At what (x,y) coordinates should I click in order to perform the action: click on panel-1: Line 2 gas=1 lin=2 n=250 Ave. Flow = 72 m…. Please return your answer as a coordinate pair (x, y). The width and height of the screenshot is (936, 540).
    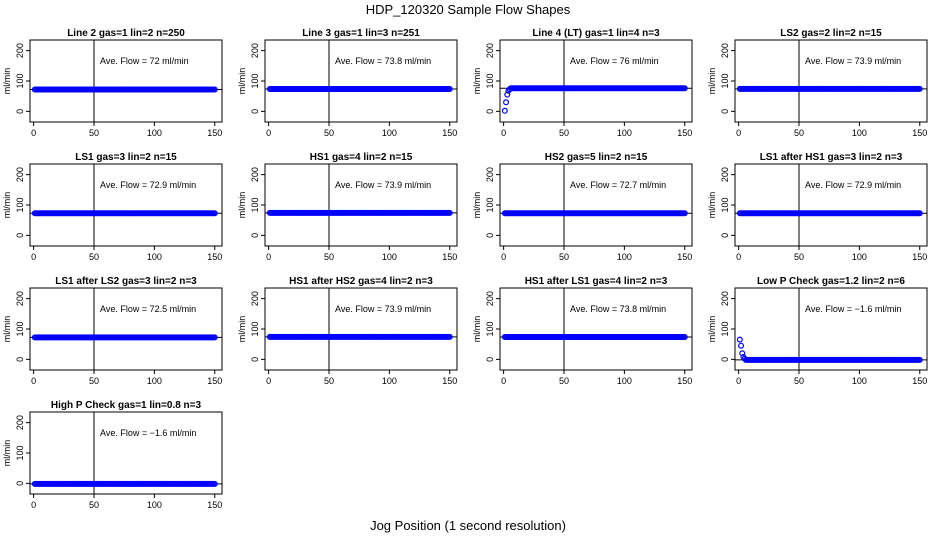
    Looking at the image, I should click on (112, 83).